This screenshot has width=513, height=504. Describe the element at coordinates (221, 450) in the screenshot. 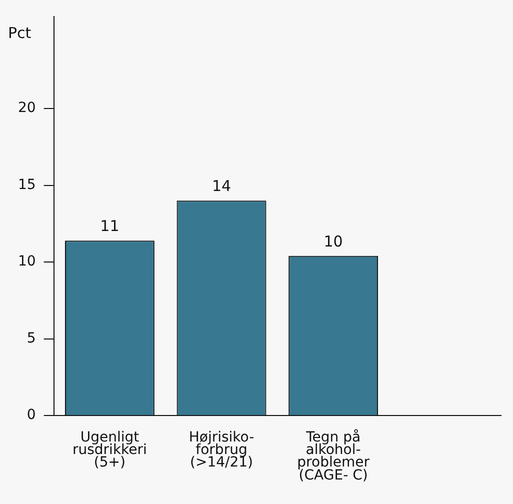

I see `x-tick-label: Højrisiko- forbrug (>14/21)` at that location.